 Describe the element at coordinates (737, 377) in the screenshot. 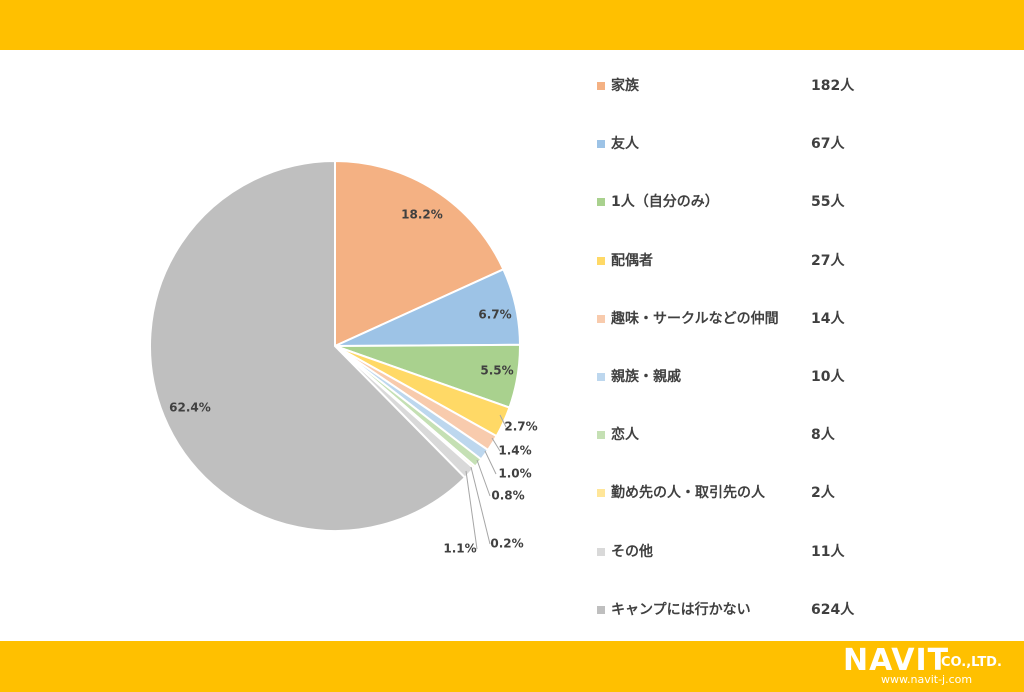

I see `legend-item: 親族・親戚 10人` at that location.